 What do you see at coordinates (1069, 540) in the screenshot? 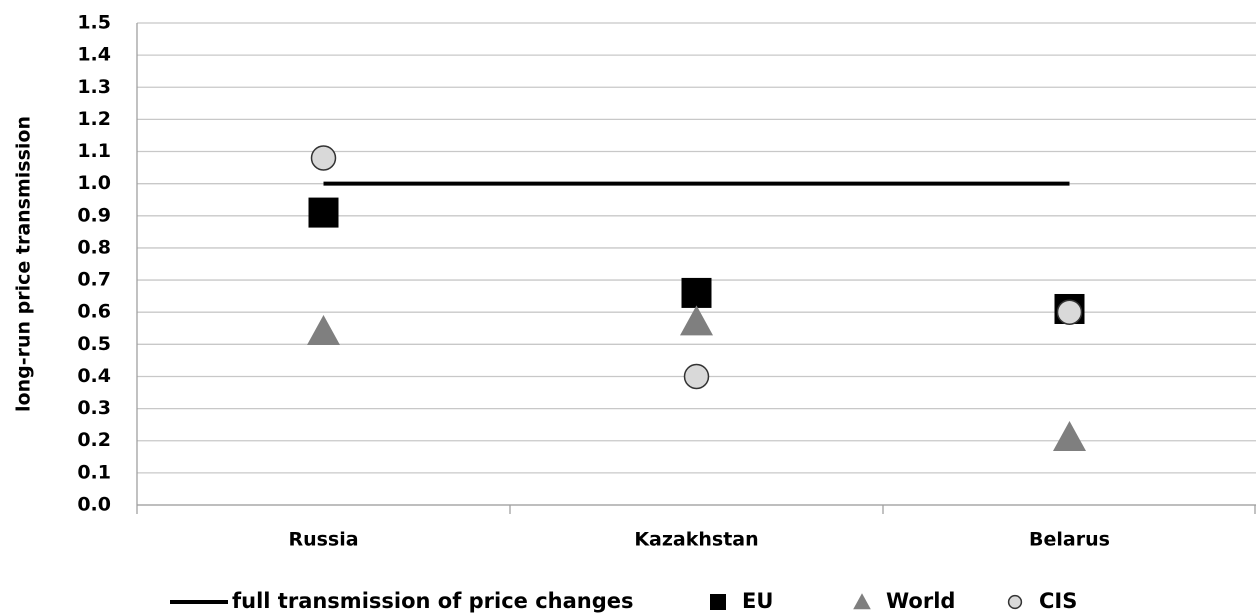
I see `x-tick-label: Belarus` at bounding box center [1069, 540].